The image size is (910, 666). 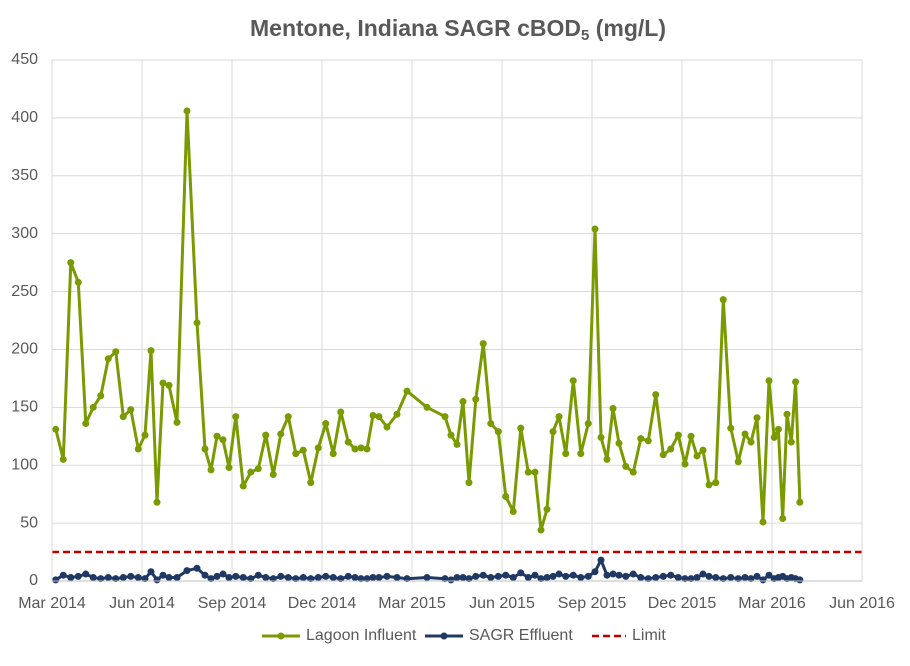 What do you see at coordinates (33, 580) in the screenshot?
I see `y-tick-label: 0` at bounding box center [33, 580].